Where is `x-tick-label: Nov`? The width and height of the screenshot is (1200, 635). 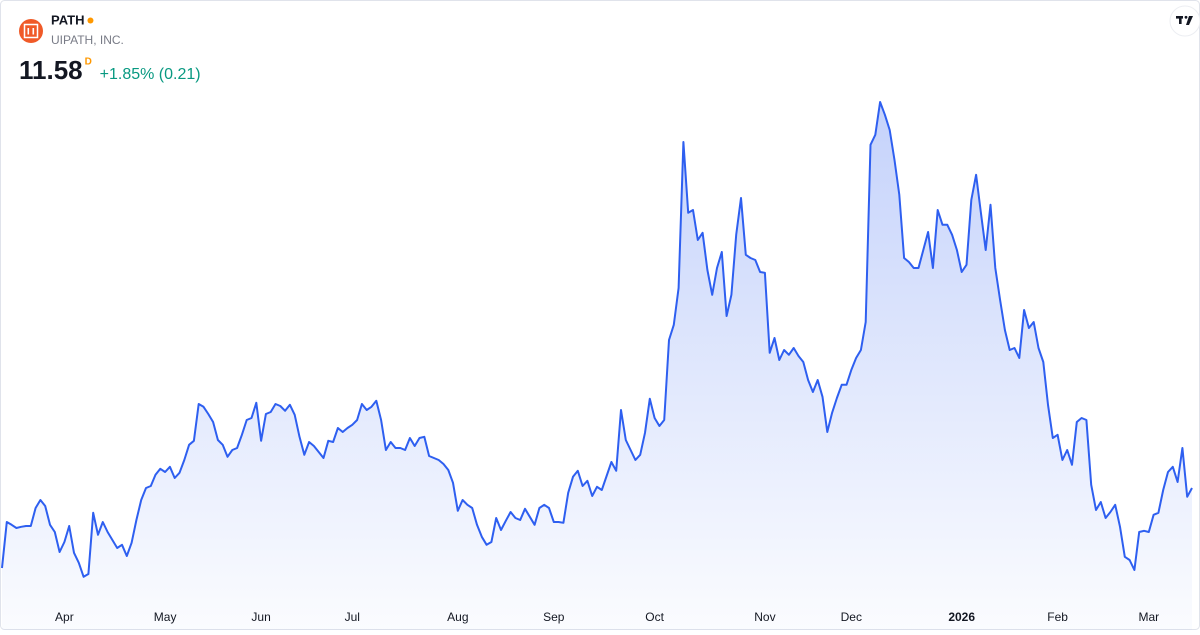 x-tick-label: Nov is located at coordinates (764, 617).